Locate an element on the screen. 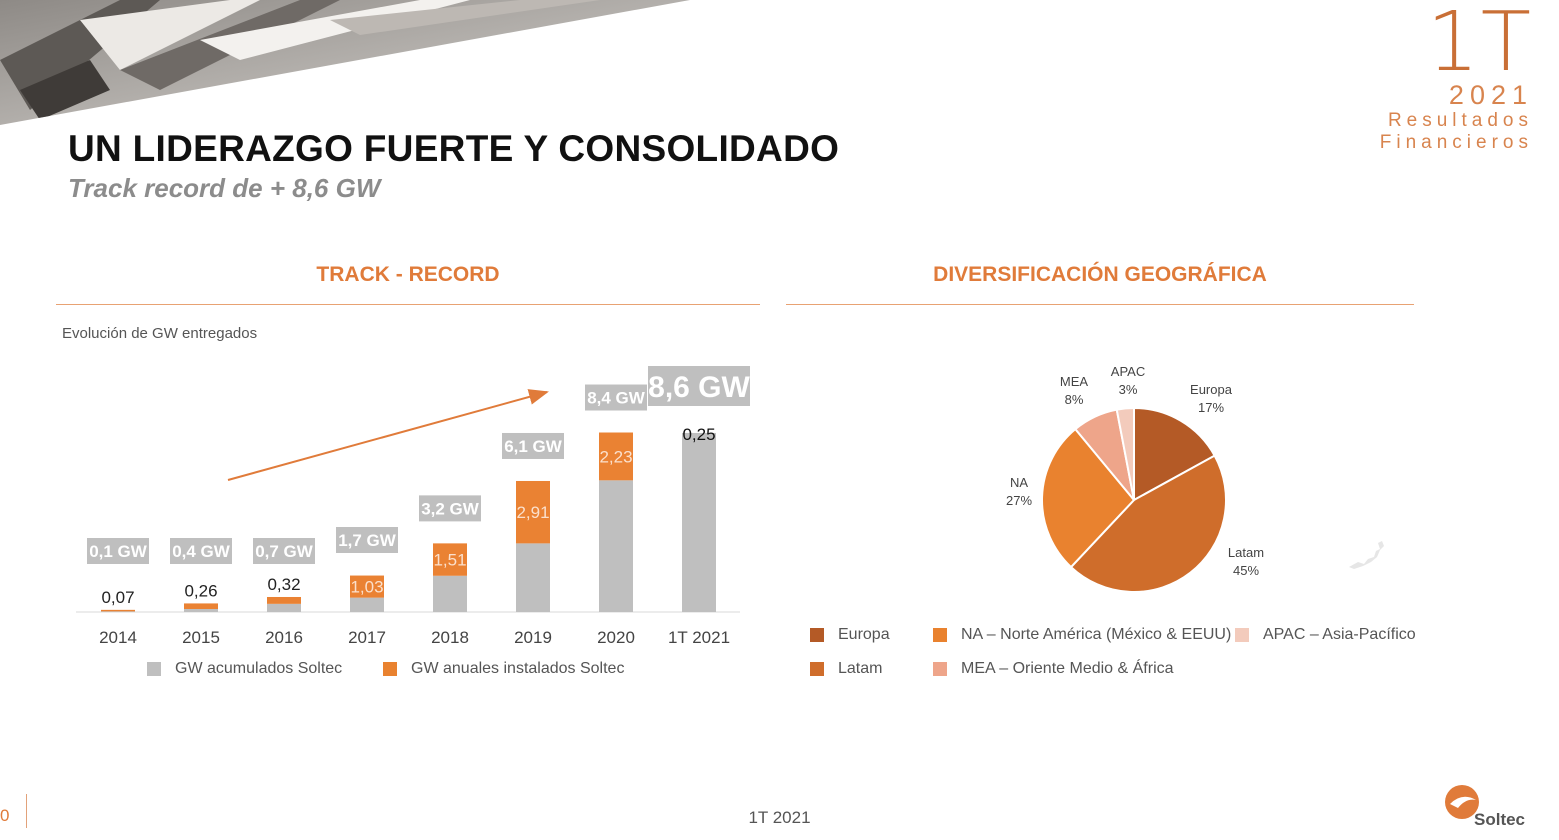 Image resolution: width=1559 pixels, height=840 pixels. total-label: 6,1 GW is located at coordinates (533, 446).